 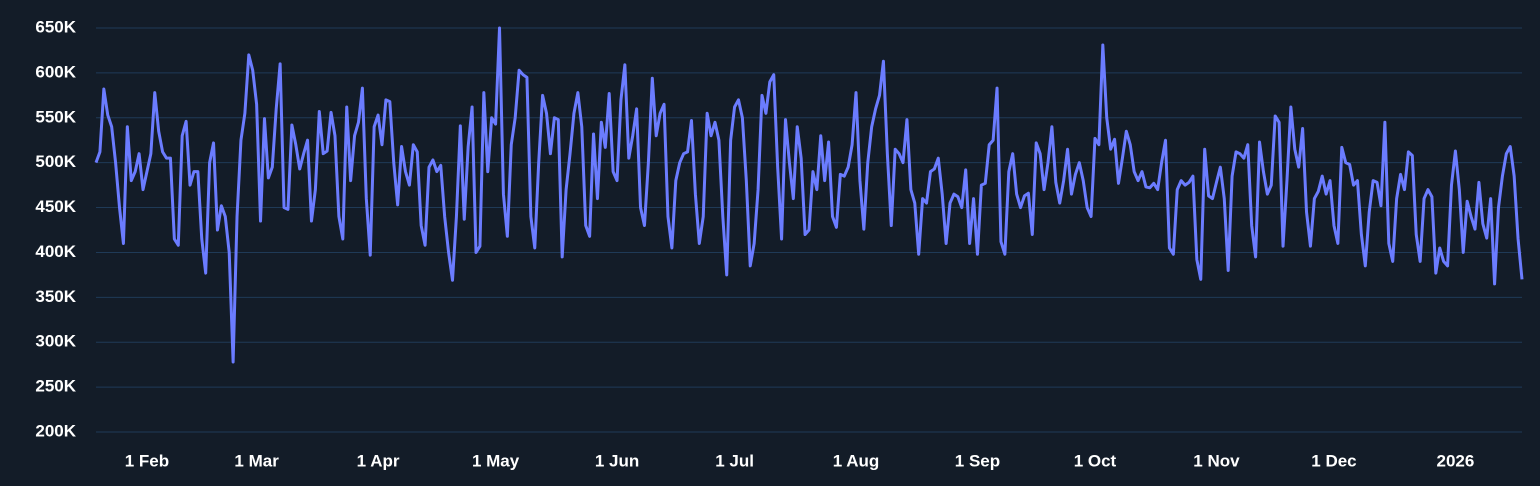 I want to click on x-tick-label: 1 Apr, so click(x=378, y=460).